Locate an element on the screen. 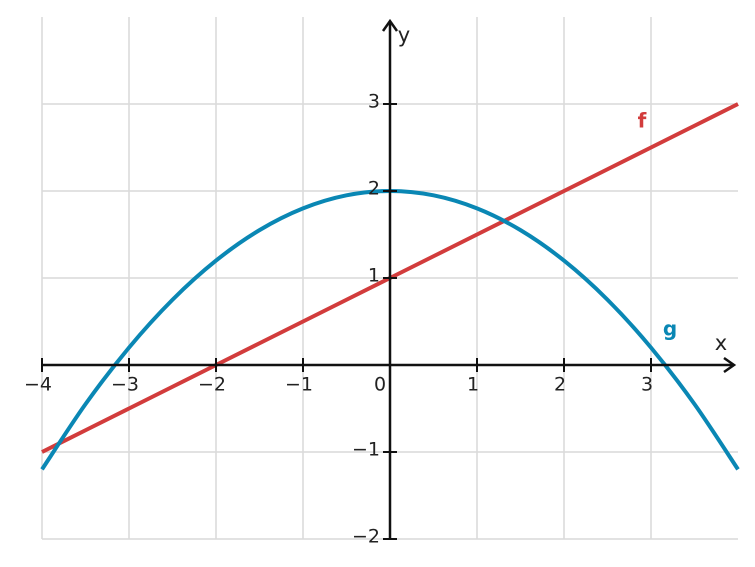 This screenshot has height=567, width=755. x-tick-label: 1 is located at coordinates (473, 385).